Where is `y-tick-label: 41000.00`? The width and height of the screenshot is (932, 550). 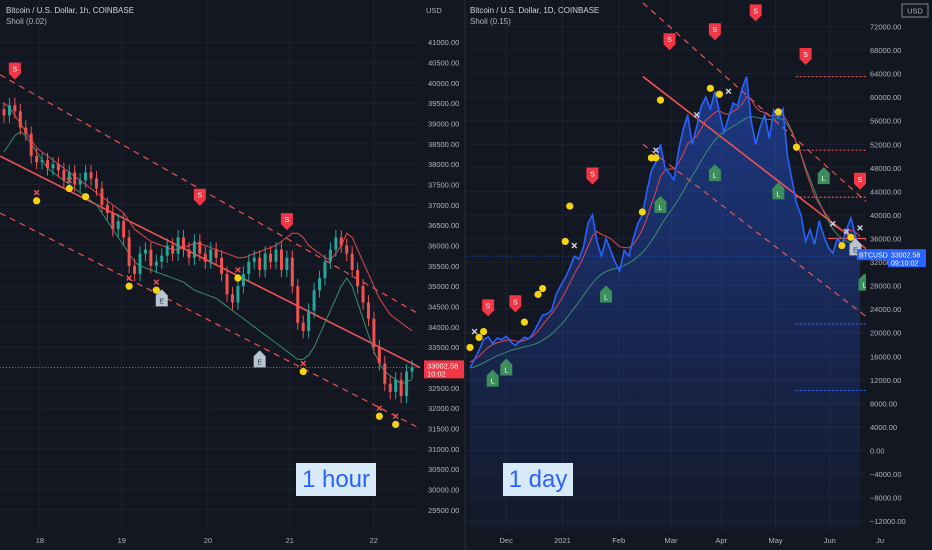
y-tick-label: 41000.00 is located at coordinates (443, 42).